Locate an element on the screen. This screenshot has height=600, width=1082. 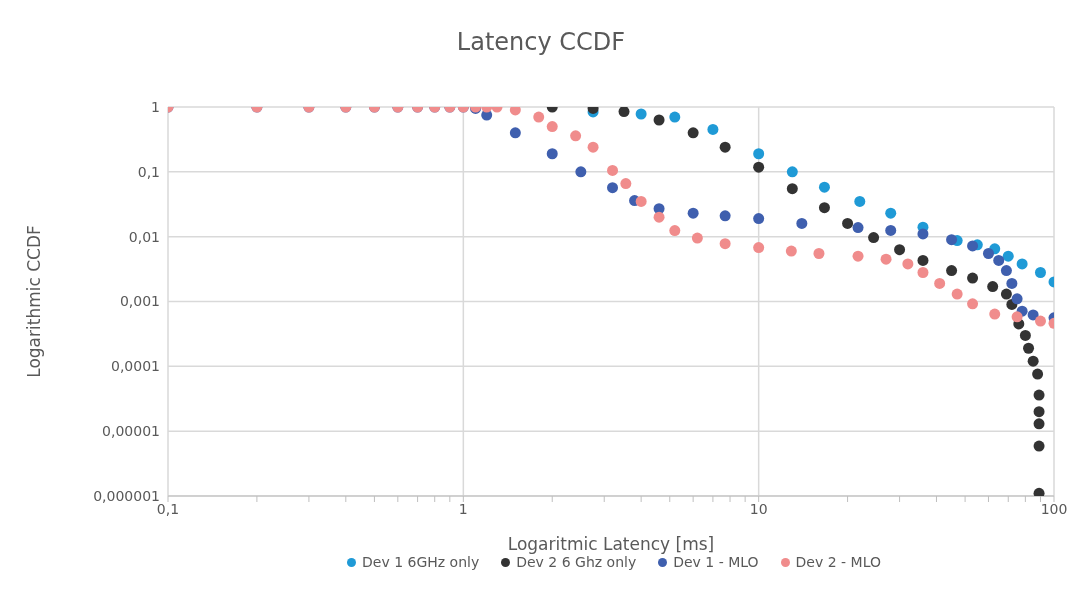
legend-label: Dev 1 6GHz only is located at coordinates (421, 562).